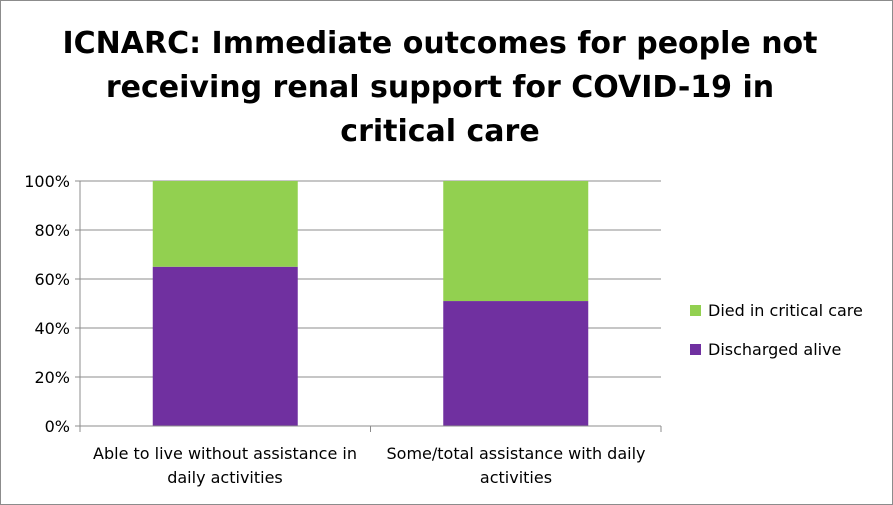 This screenshot has height=505, width=893. What do you see at coordinates (52, 377) in the screenshot?
I see `y-tick-label: 20%` at bounding box center [52, 377].